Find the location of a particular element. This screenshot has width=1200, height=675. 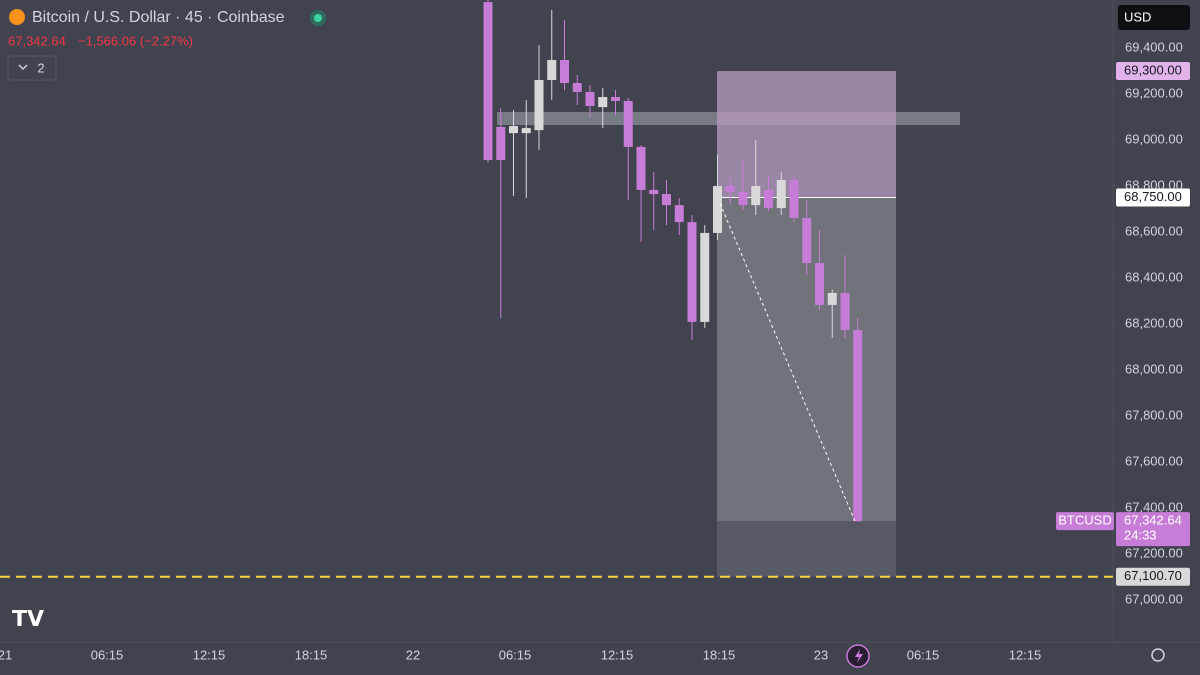

indicators-count: 2 is located at coordinates (40, 67).